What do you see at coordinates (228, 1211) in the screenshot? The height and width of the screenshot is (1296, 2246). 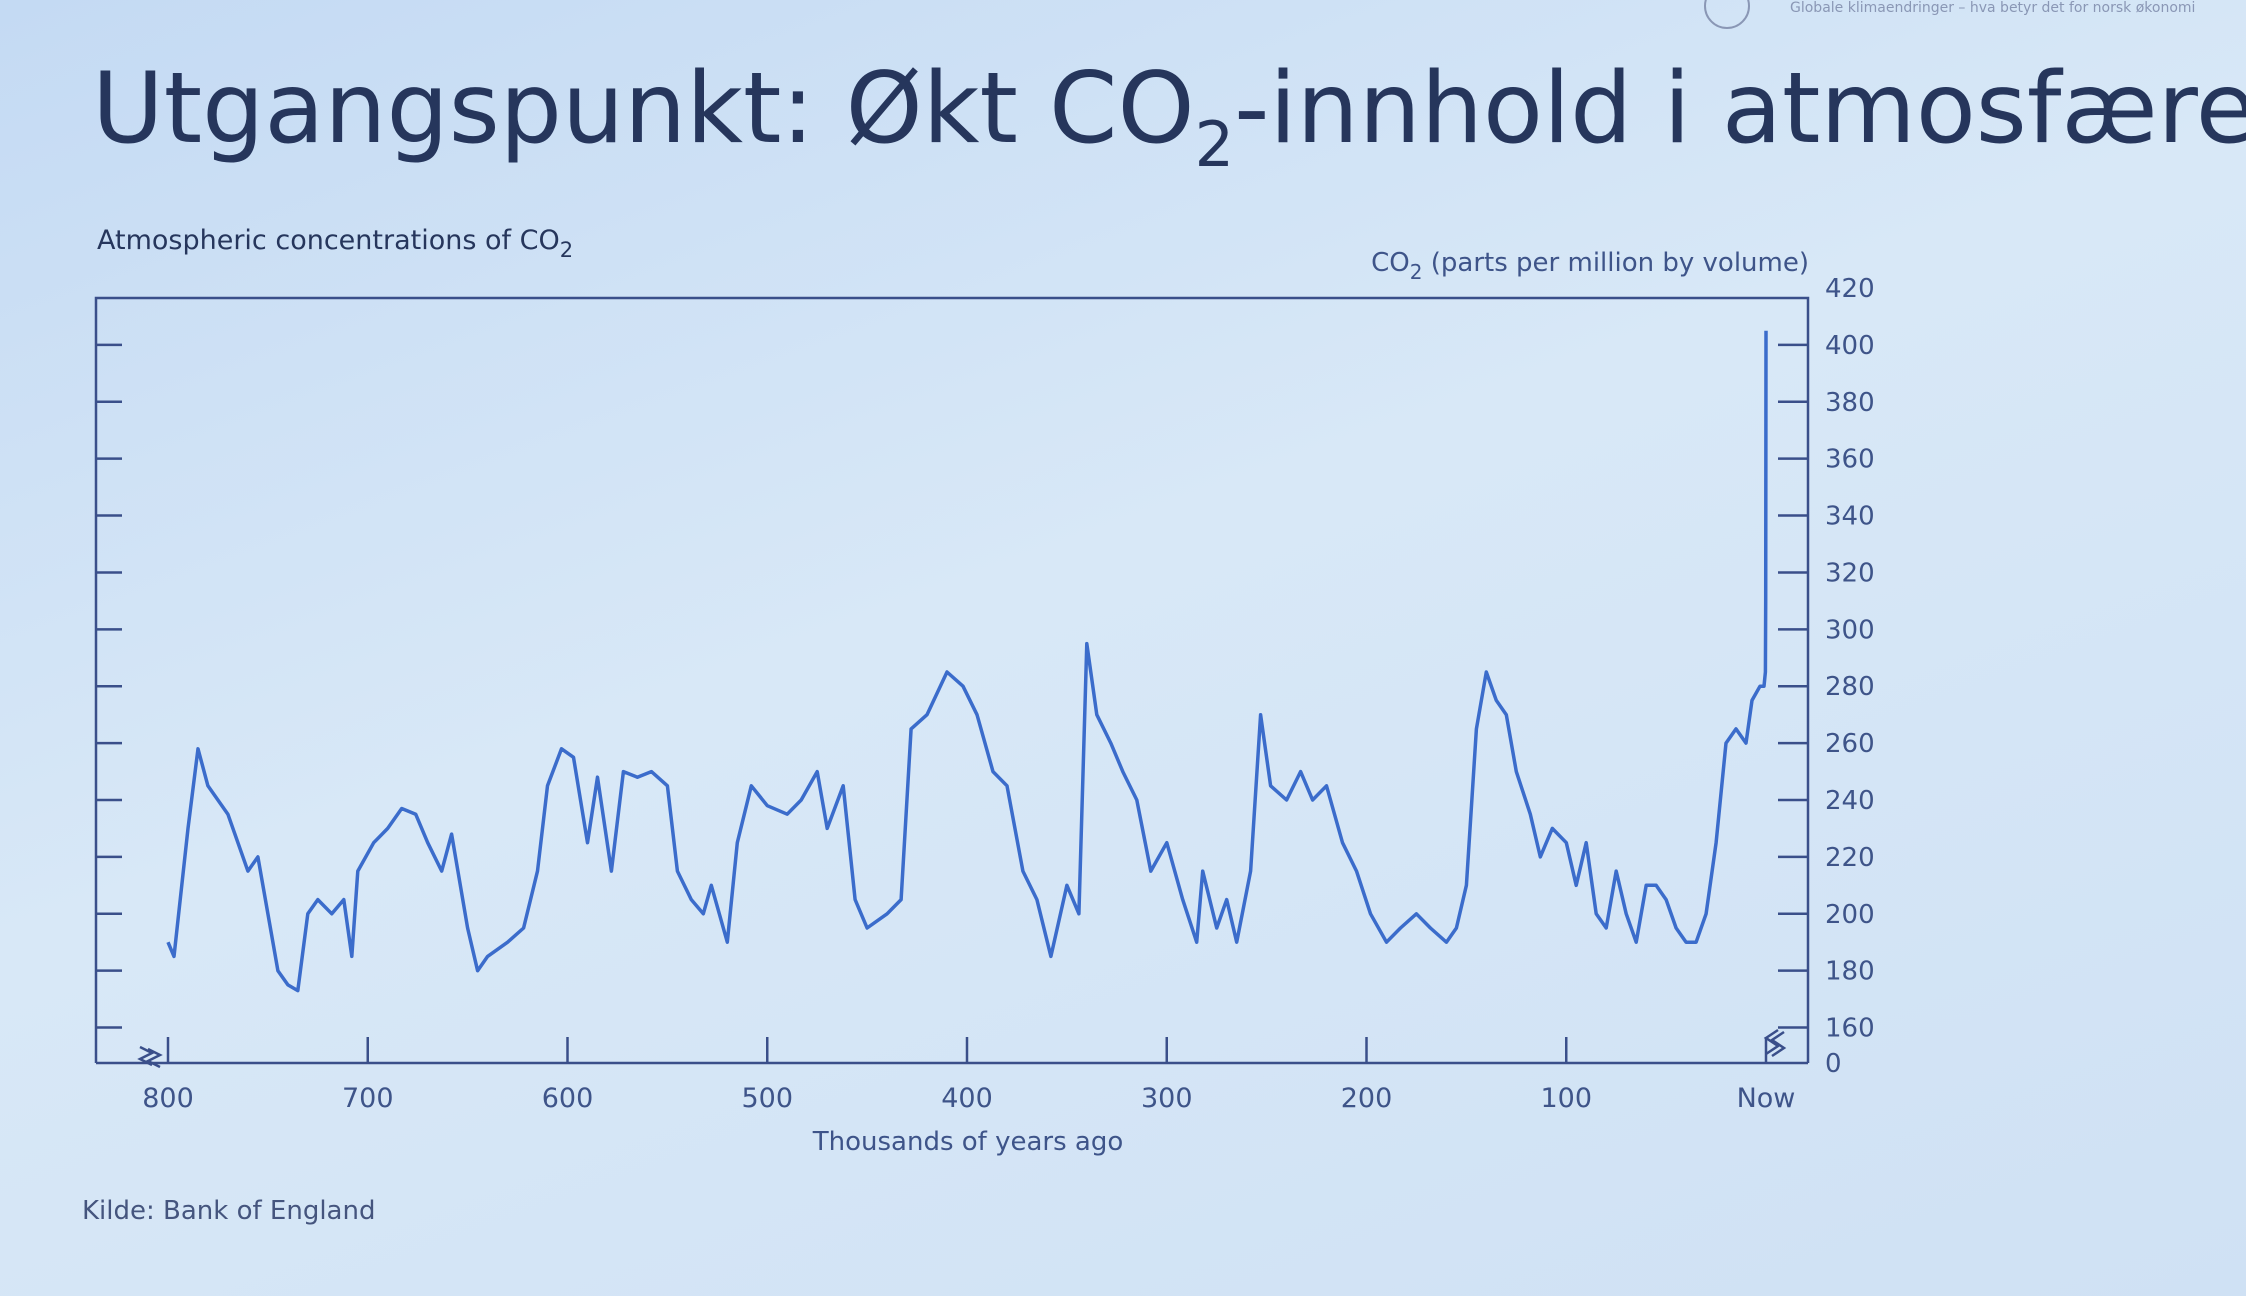 I see `source: Kilde: Bank of England` at bounding box center [228, 1211].